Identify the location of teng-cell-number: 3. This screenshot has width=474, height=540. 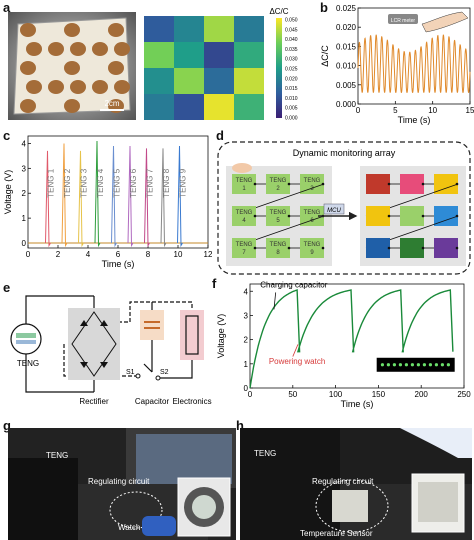
(312, 189).